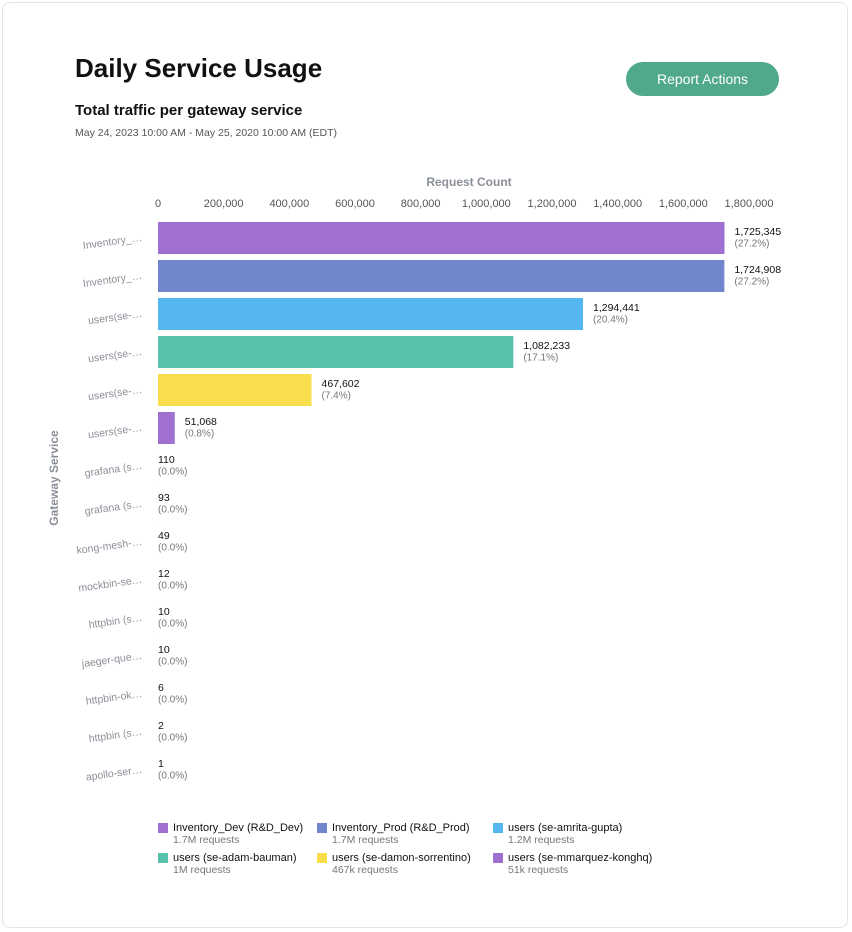 The image size is (852, 932). Describe the element at coordinates (616, 308) in the screenshot. I see `value-label: 1,294,441` at that location.